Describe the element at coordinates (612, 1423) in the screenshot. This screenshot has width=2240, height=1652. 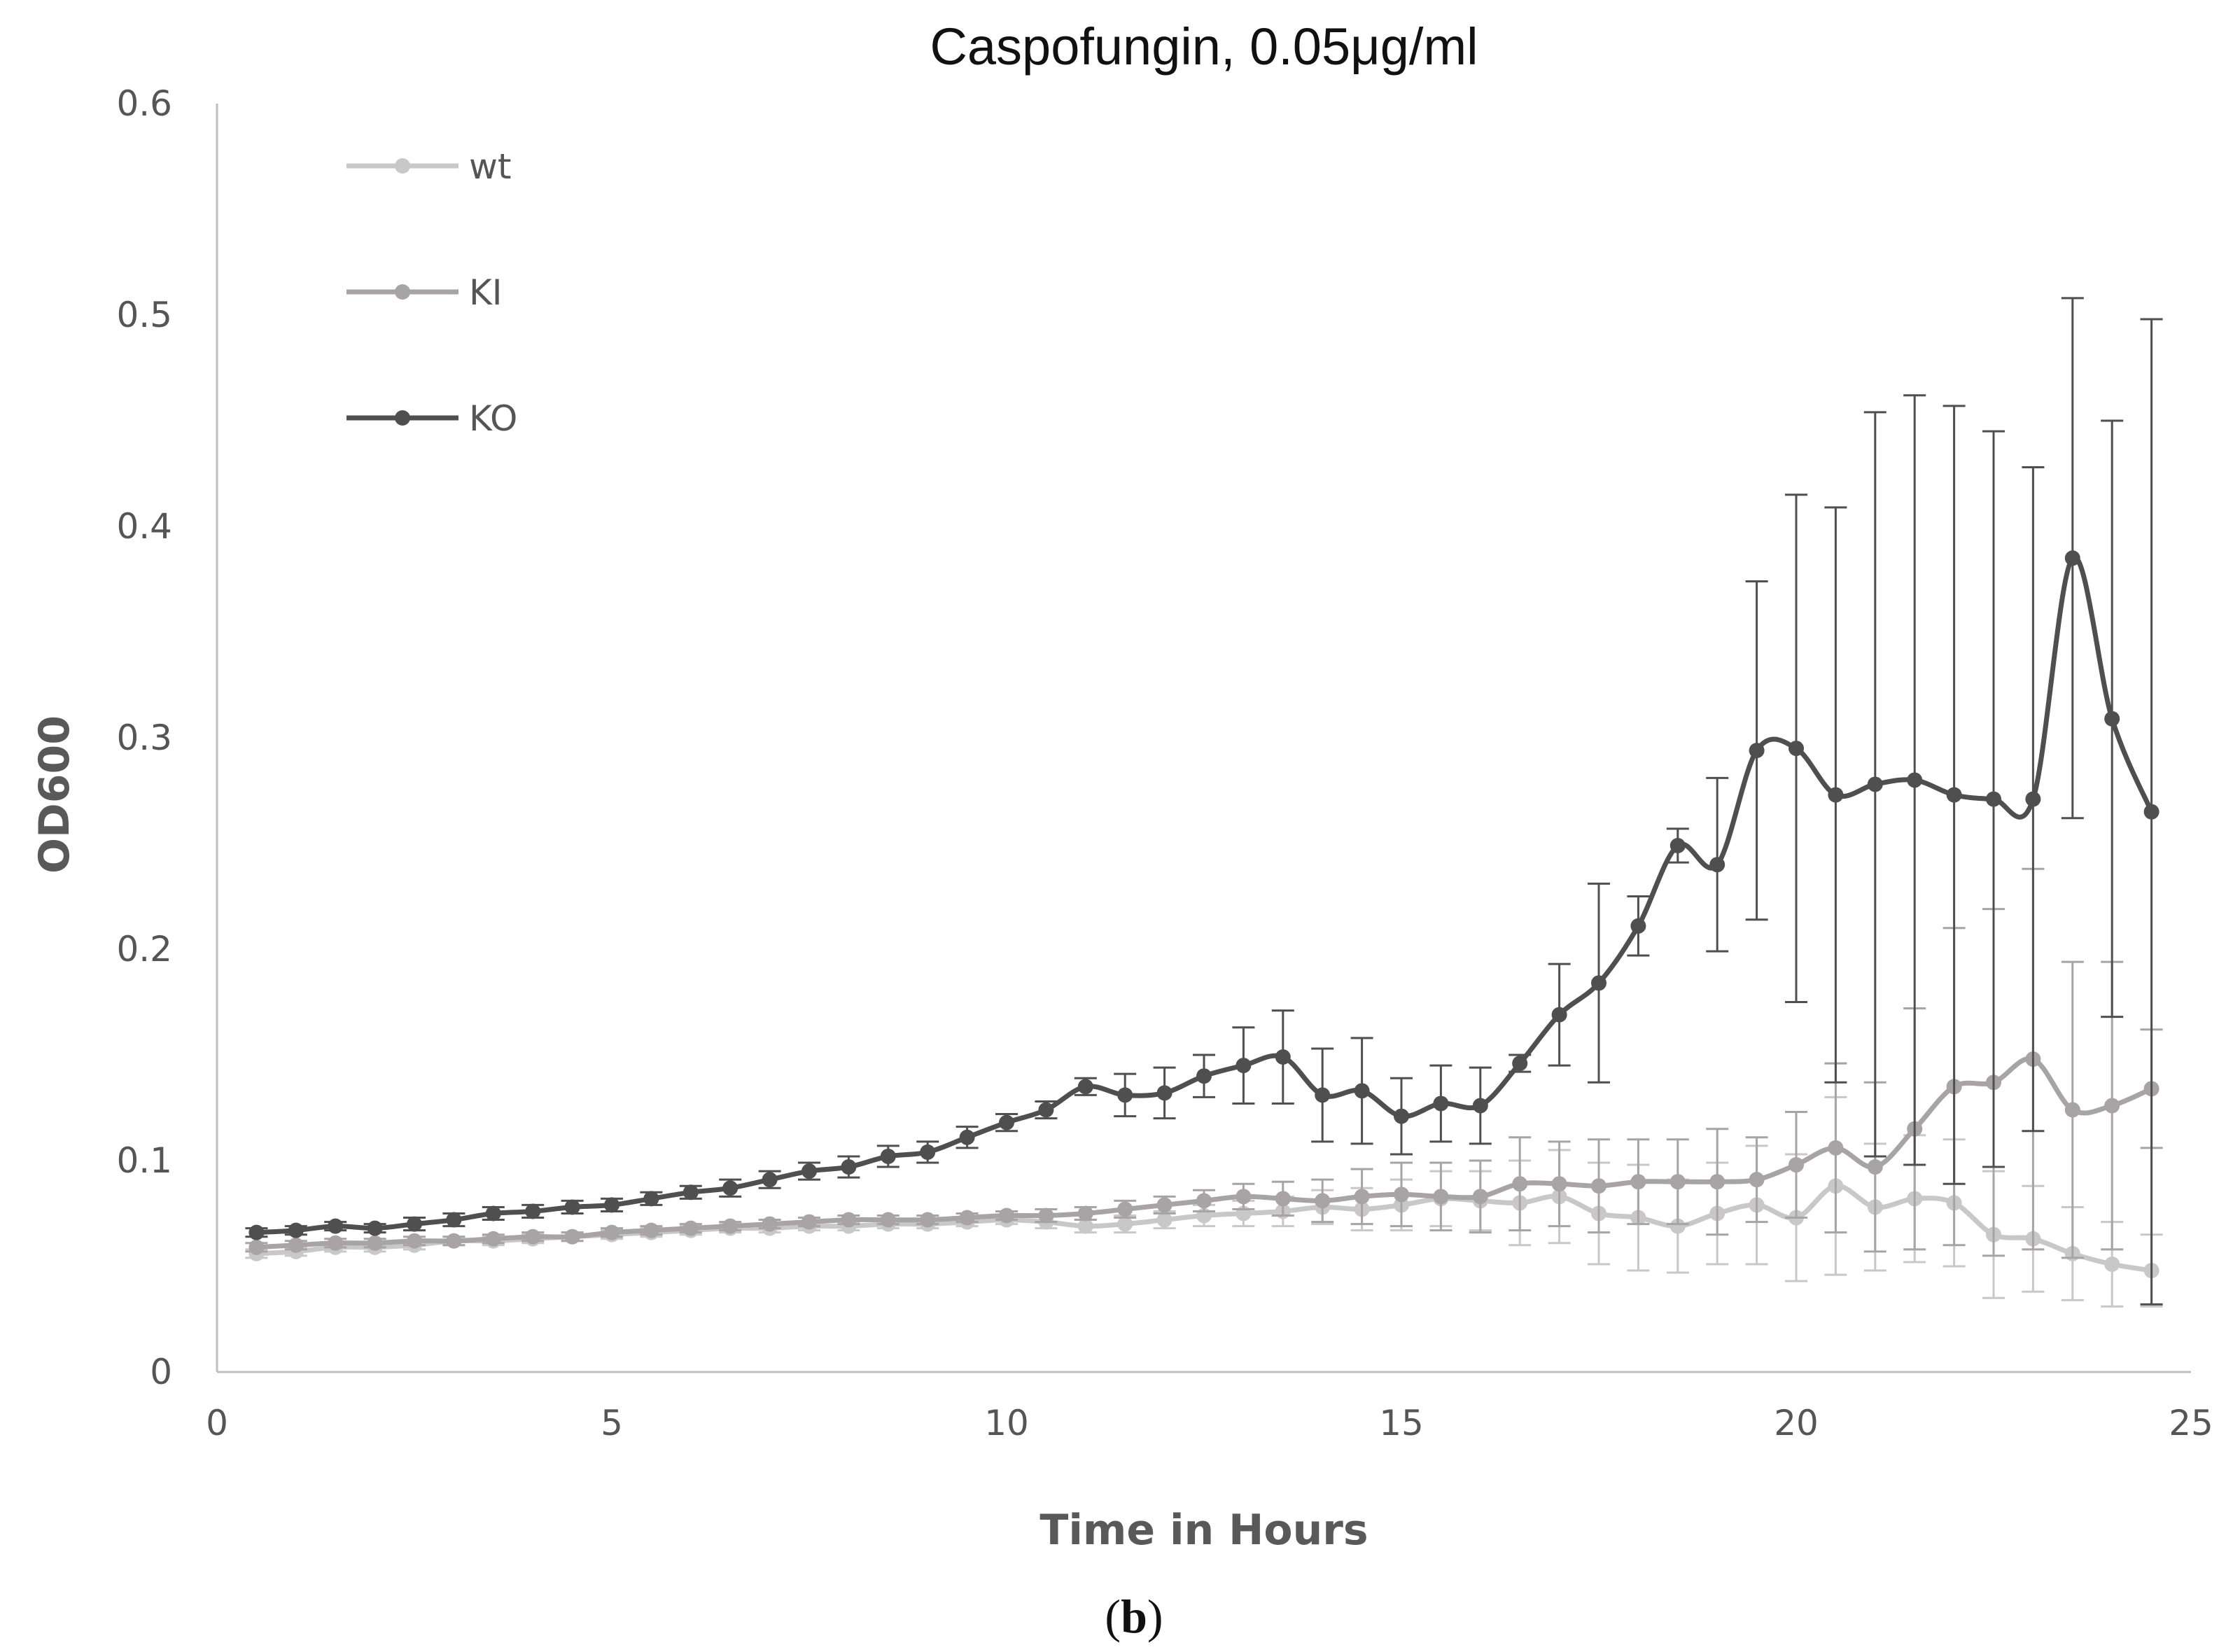
I see `x-tick-label: 5` at that location.